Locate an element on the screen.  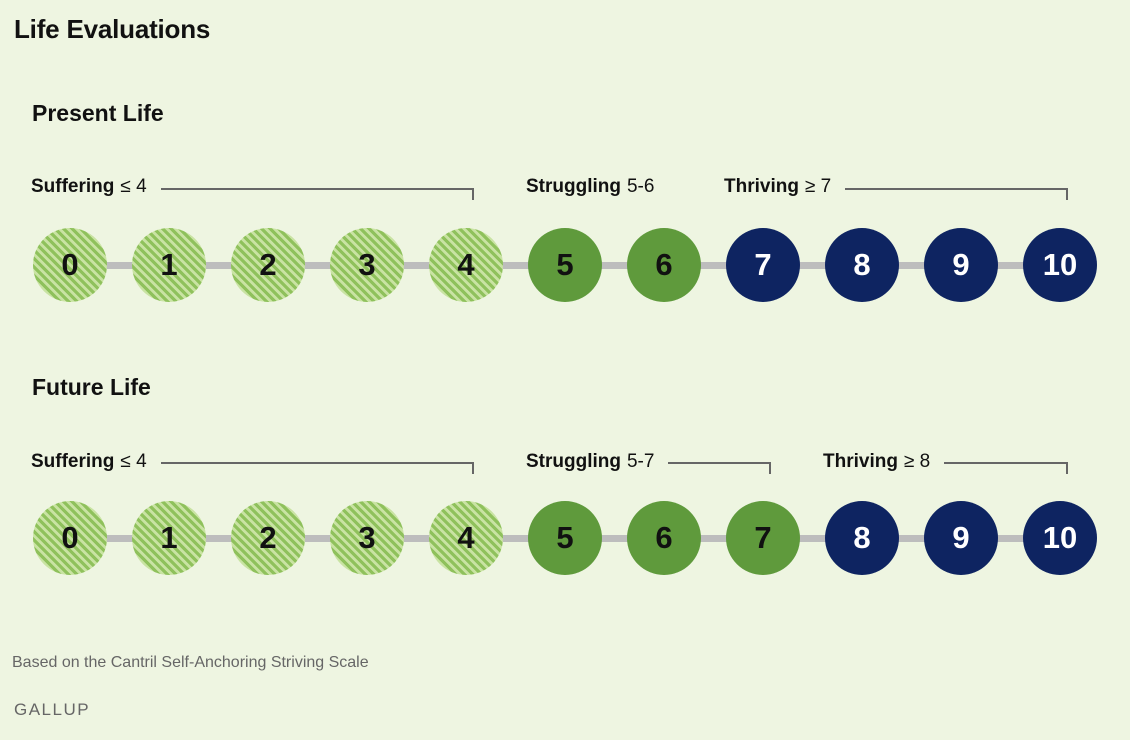
page-title: Life Evaluations is located at coordinates (112, 29).